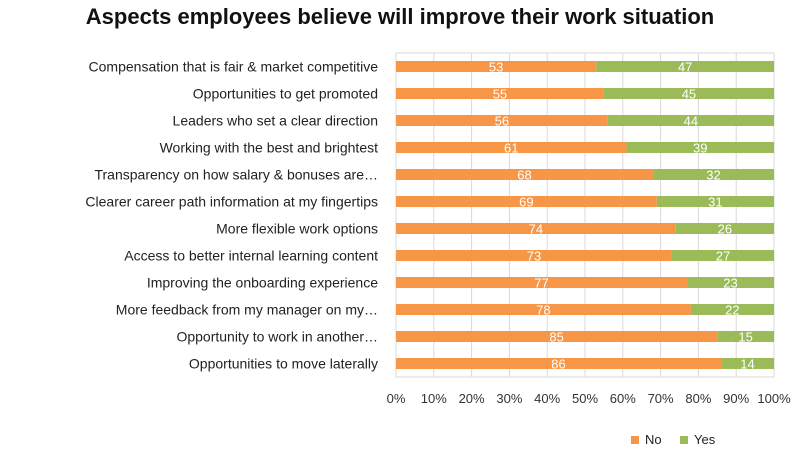  I want to click on legend-label-no: No, so click(653, 439).